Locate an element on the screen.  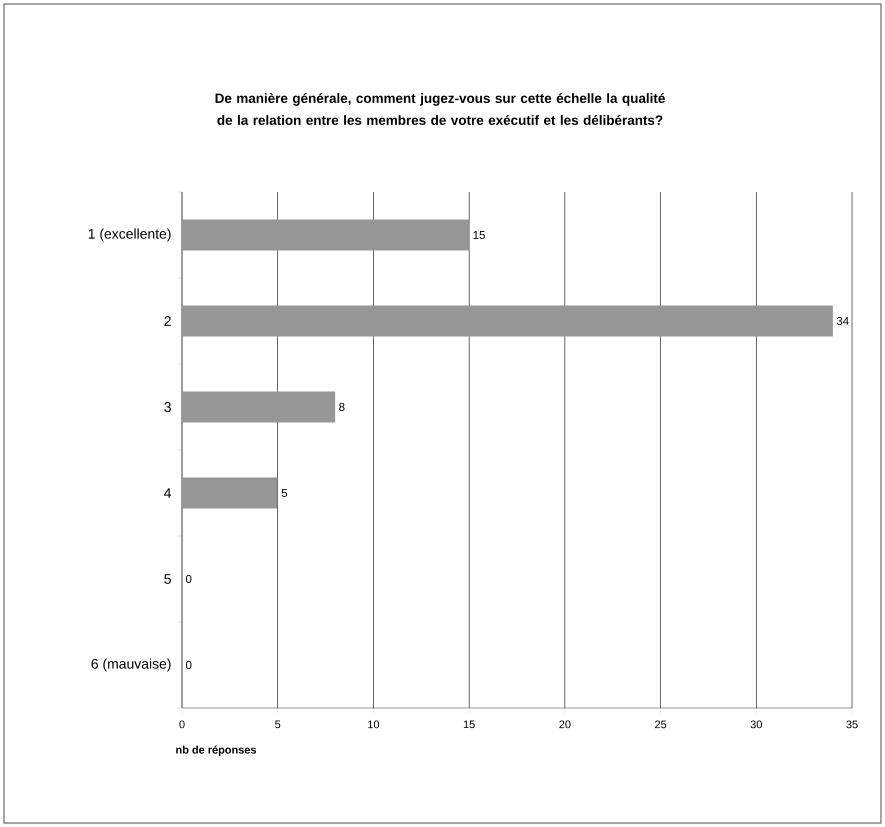
x-tick-label: 30 is located at coordinates (756, 724).